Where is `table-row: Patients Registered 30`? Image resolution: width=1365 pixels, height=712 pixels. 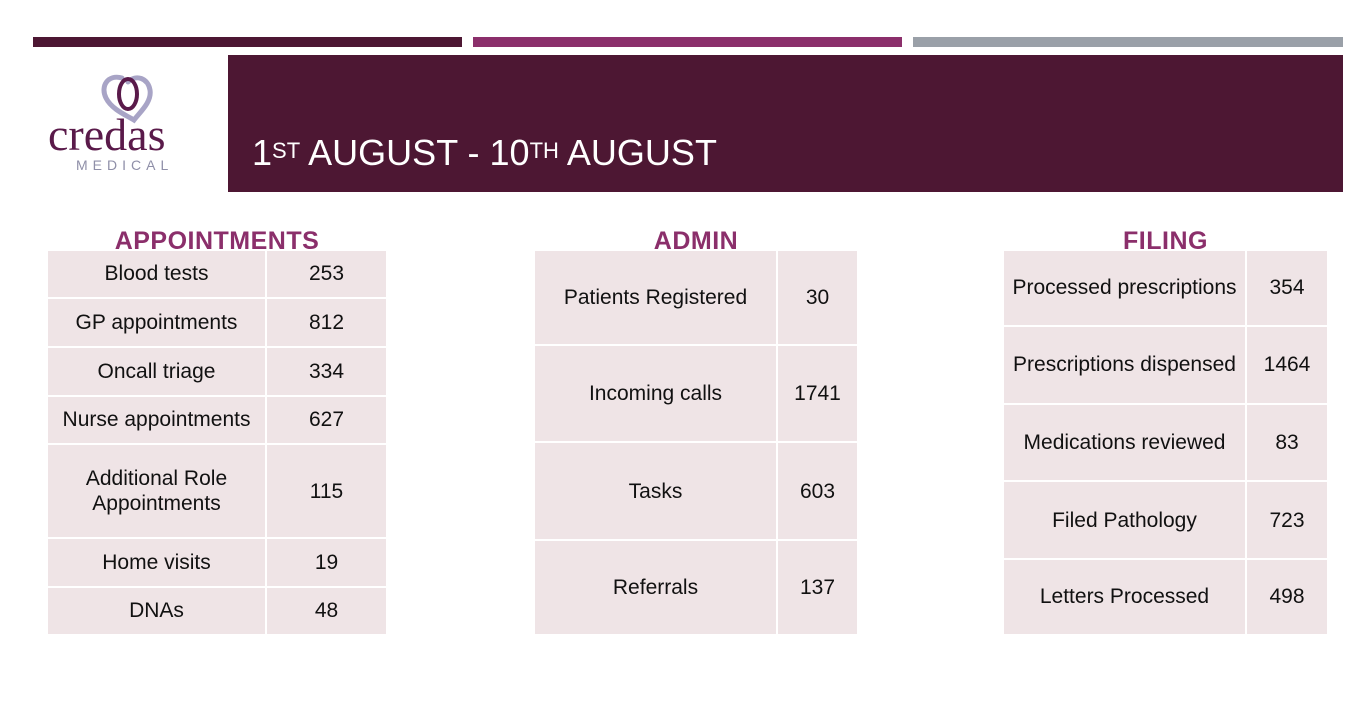 table-row: Patients Registered 30 is located at coordinates (696, 298).